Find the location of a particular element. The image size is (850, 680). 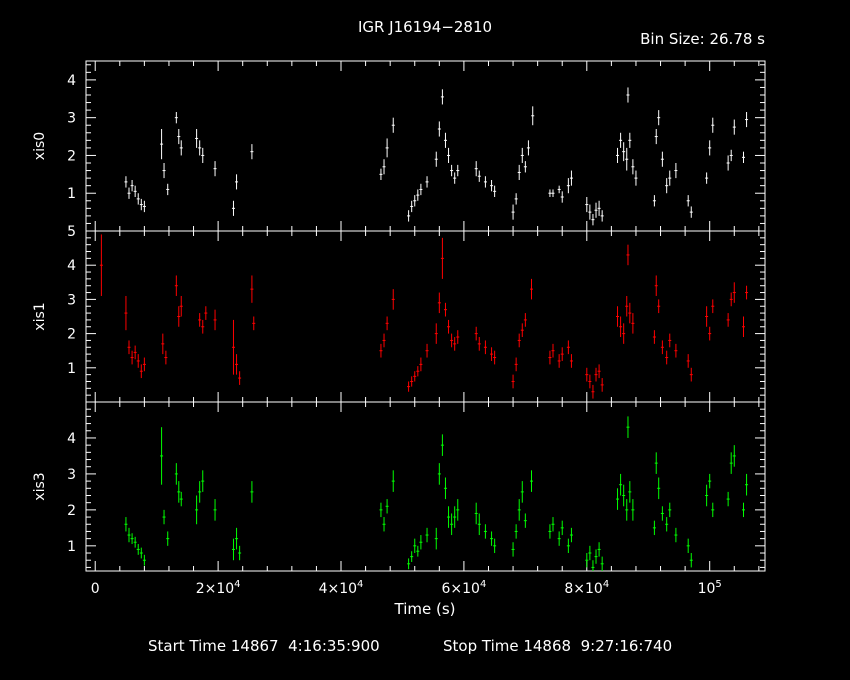

y-axis-label-xis1: xis1 is located at coordinates (40, 316).